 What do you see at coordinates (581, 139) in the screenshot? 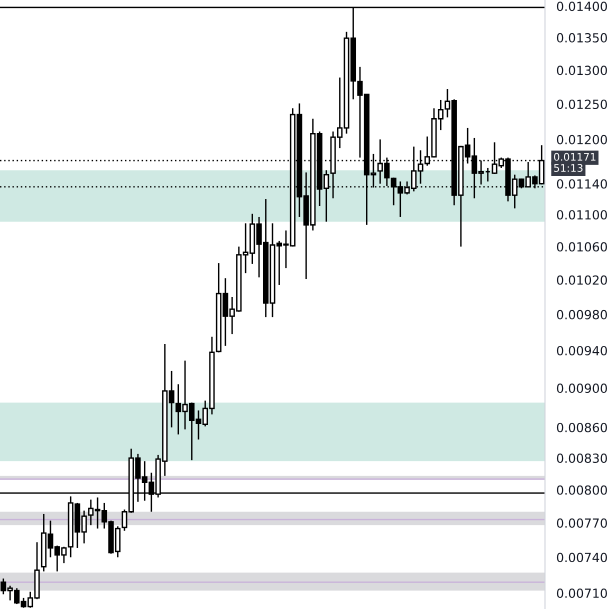
I see `y-tick-label: 0.01200` at bounding box center [581, 139].